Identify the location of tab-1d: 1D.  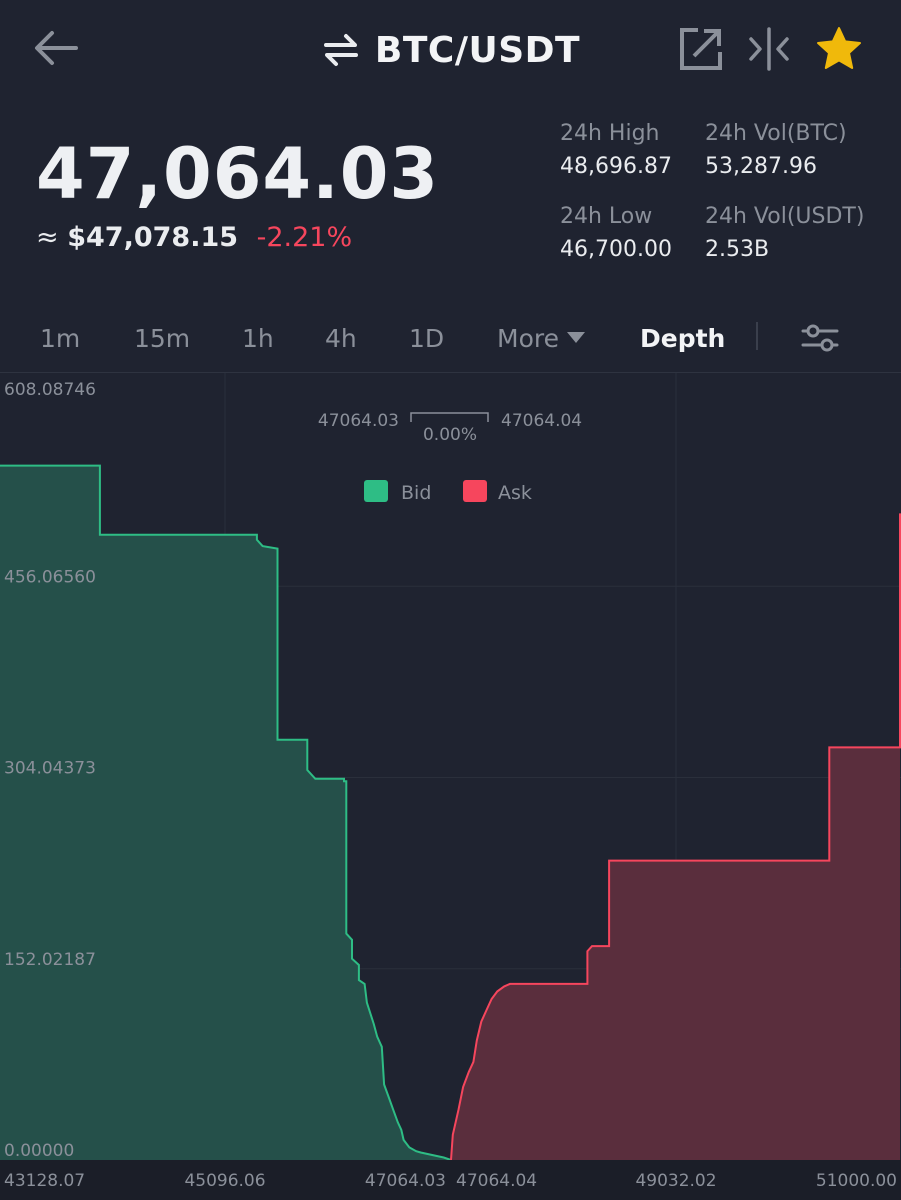
(427, 338).